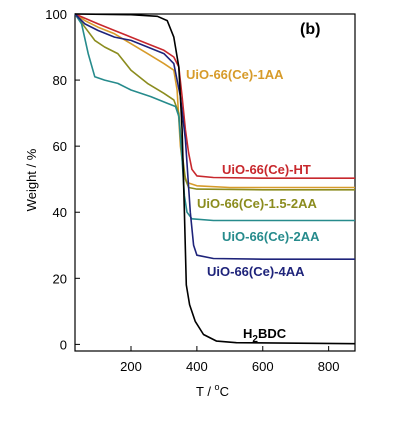 This screenshot has width=416, height=434. I want to click on series-label-h2bdc: H2BDC, so click(265, 335).